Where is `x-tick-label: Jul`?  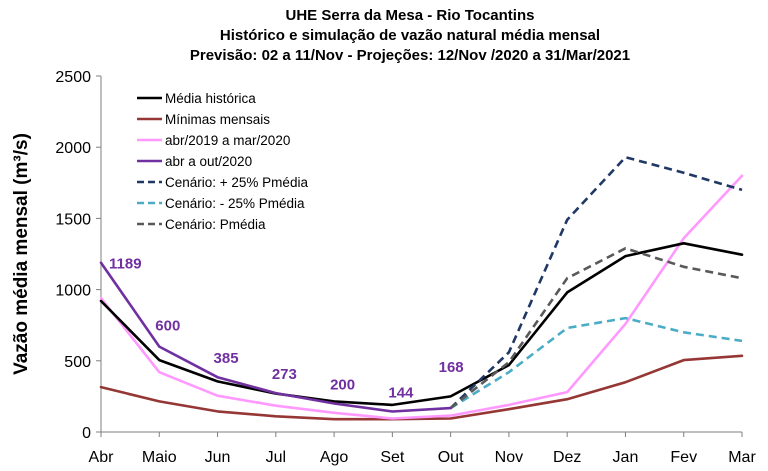 x-tick-label: Jul is located at coordinates (276, 457).